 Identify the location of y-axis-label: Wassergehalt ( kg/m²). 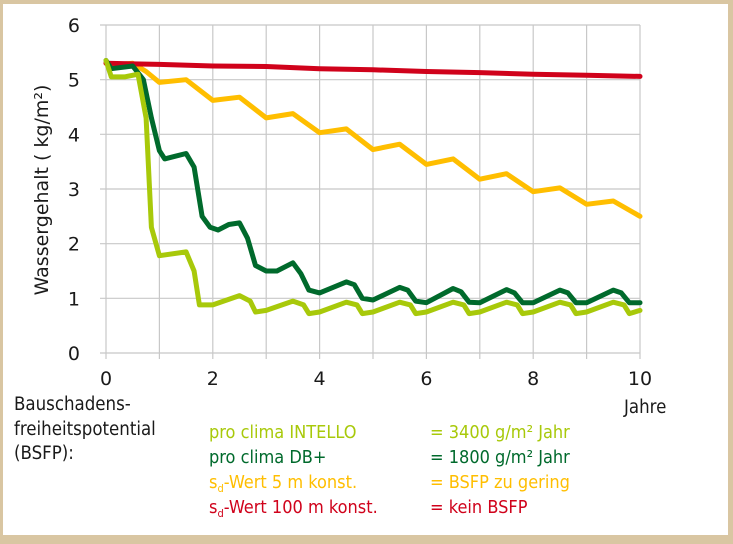
(42, 190).